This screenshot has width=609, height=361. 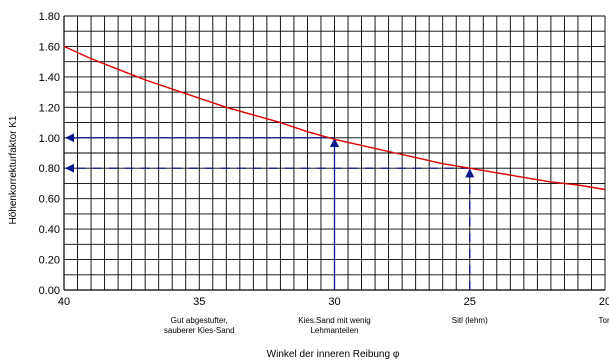 What do you see at coordinates (334, 330) in the screenshot?
I see `x-annotation-line: Lehmanteilen` at bounding box center [334, 330].